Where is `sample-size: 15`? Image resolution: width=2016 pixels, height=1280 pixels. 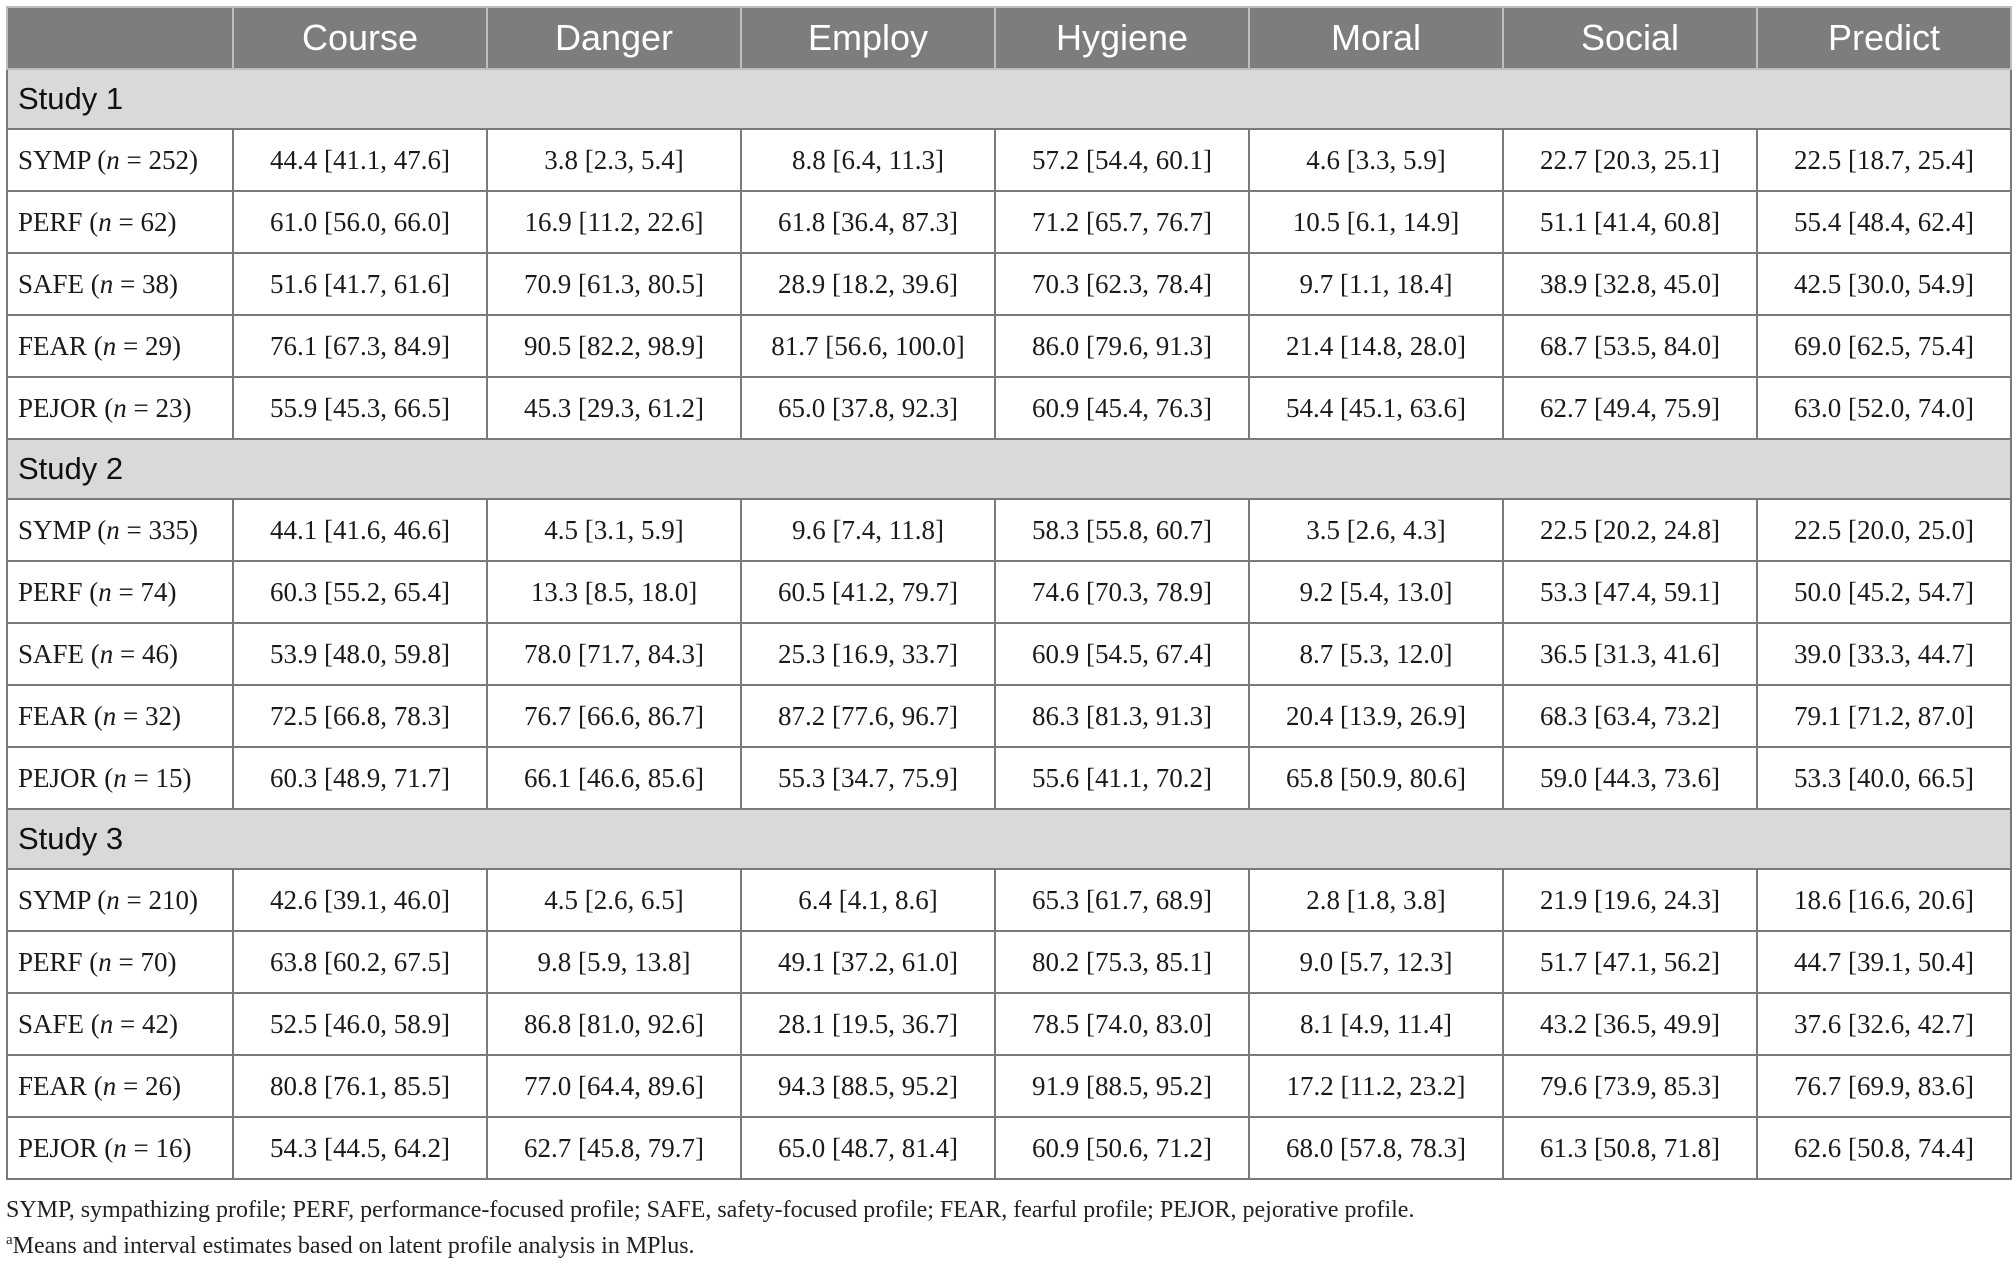 sample-size: 15 is located at coordinates (169, 777).